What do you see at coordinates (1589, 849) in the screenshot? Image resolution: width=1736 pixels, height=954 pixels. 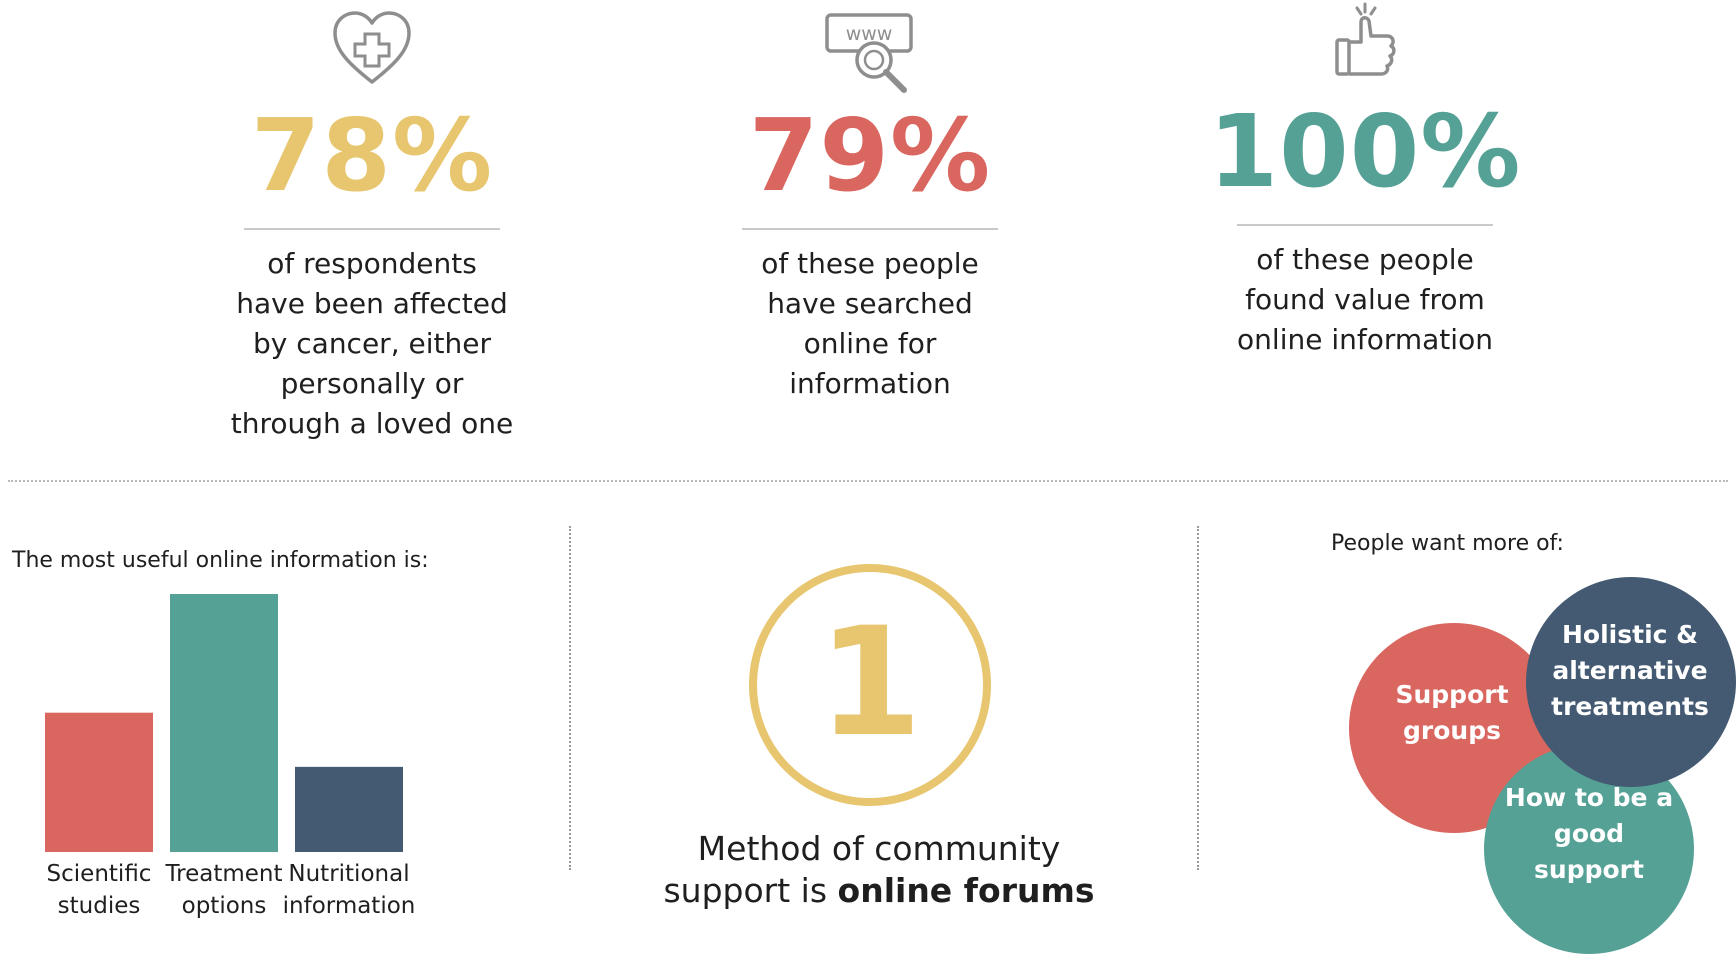 I see `bubble-how-to-support: How to be a good support` at bounding box center [1589, 849].